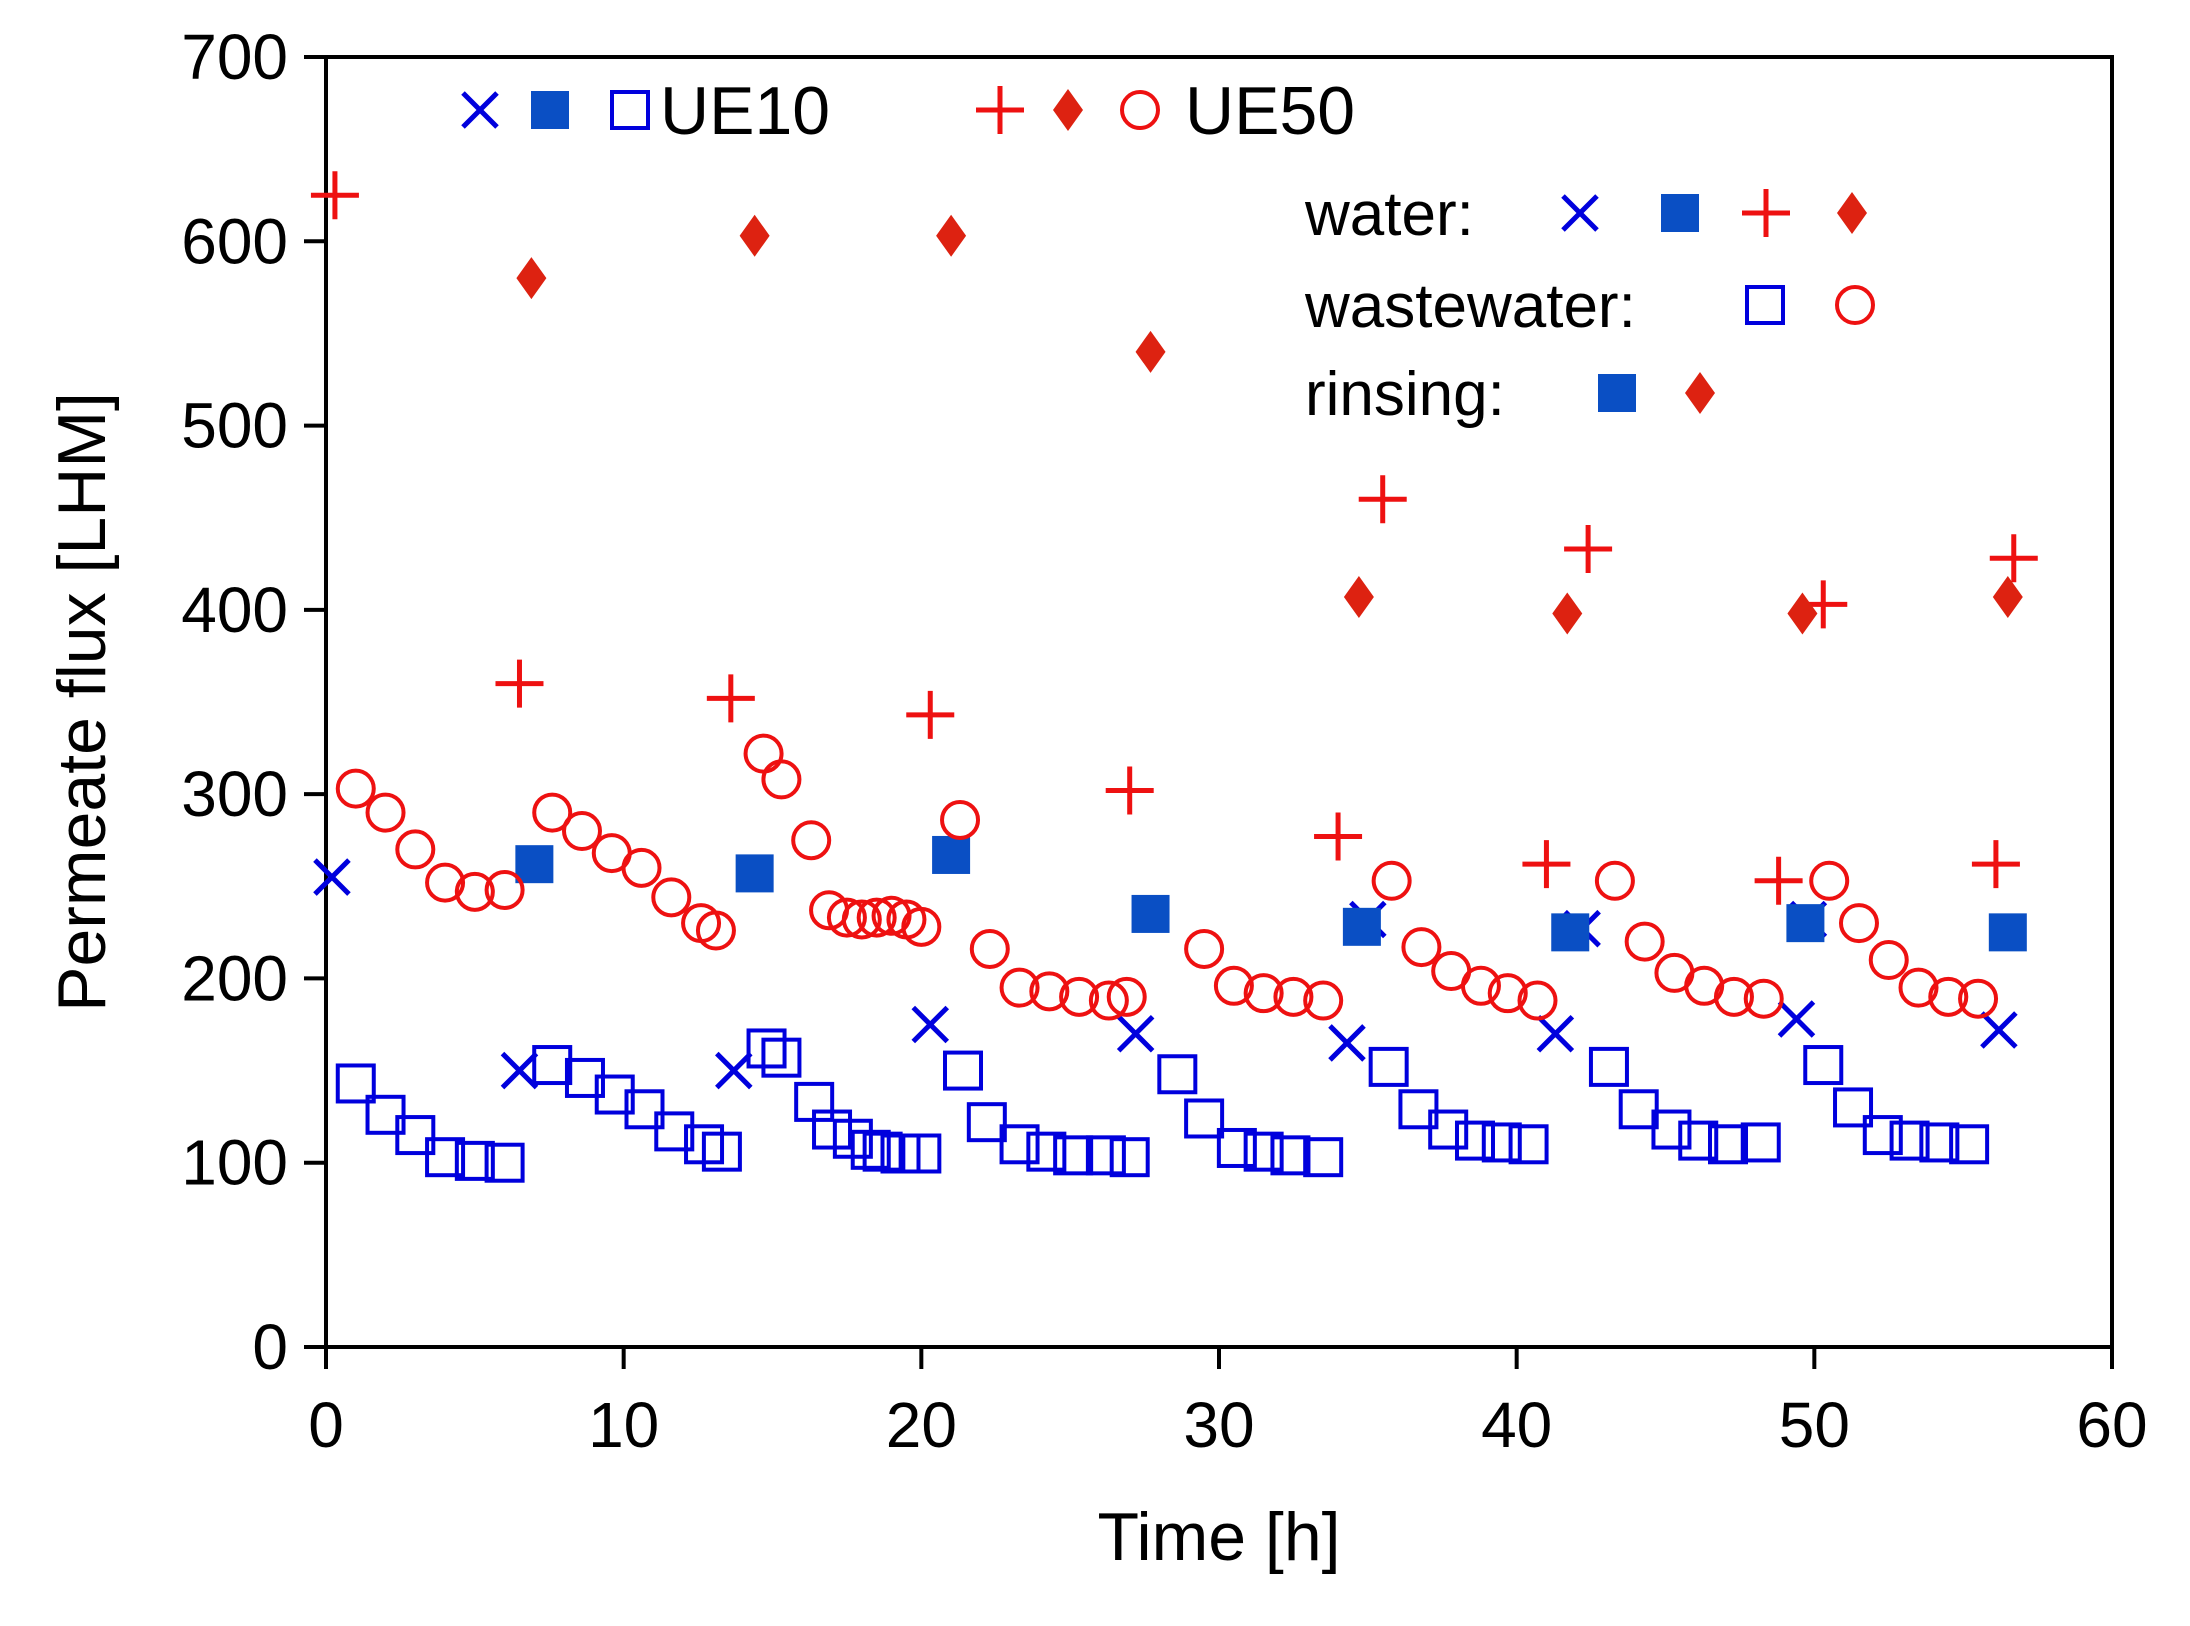 The width and height of the screenshot is (2190, 1626). What do you see at coordinates (234, 241) in the screenshot?
I see `y-tick-label: 600` at bounding box center [234, 241].